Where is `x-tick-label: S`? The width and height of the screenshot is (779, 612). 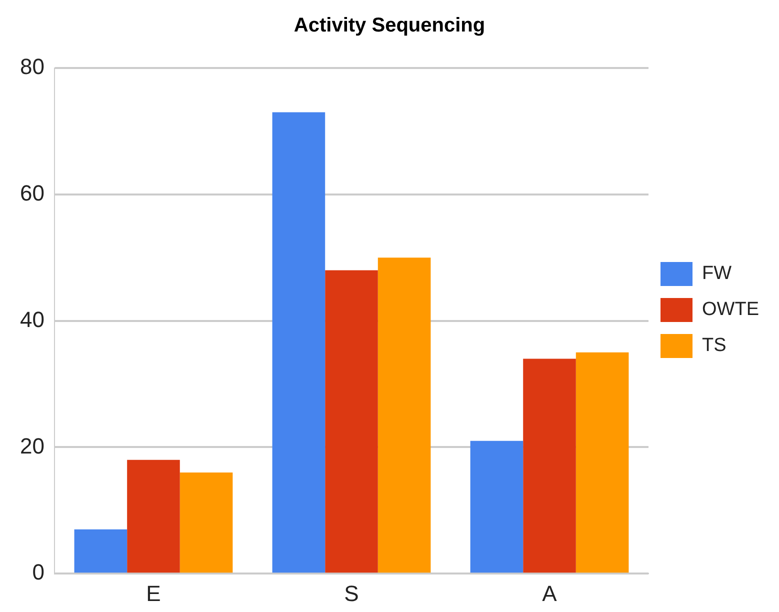 x-tick-label: S is located at coordinates (351, 593).